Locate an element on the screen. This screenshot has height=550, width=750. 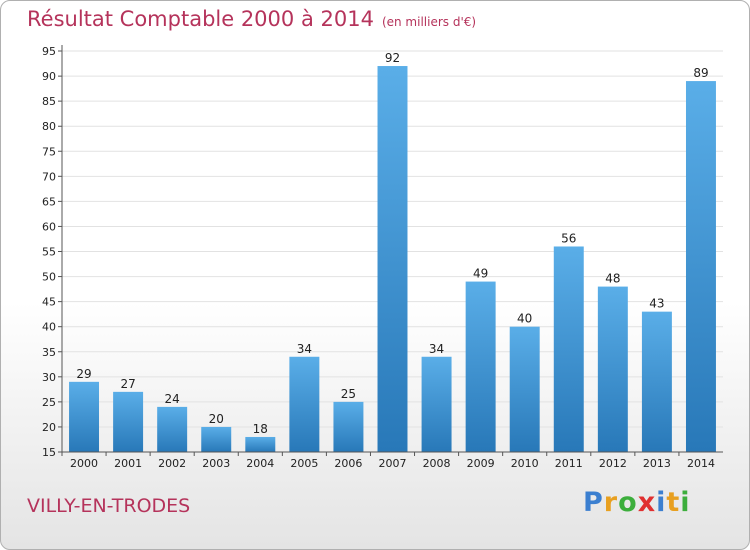
city-name: VILLY-EN-TRODES is located at coordinates (109, 506).